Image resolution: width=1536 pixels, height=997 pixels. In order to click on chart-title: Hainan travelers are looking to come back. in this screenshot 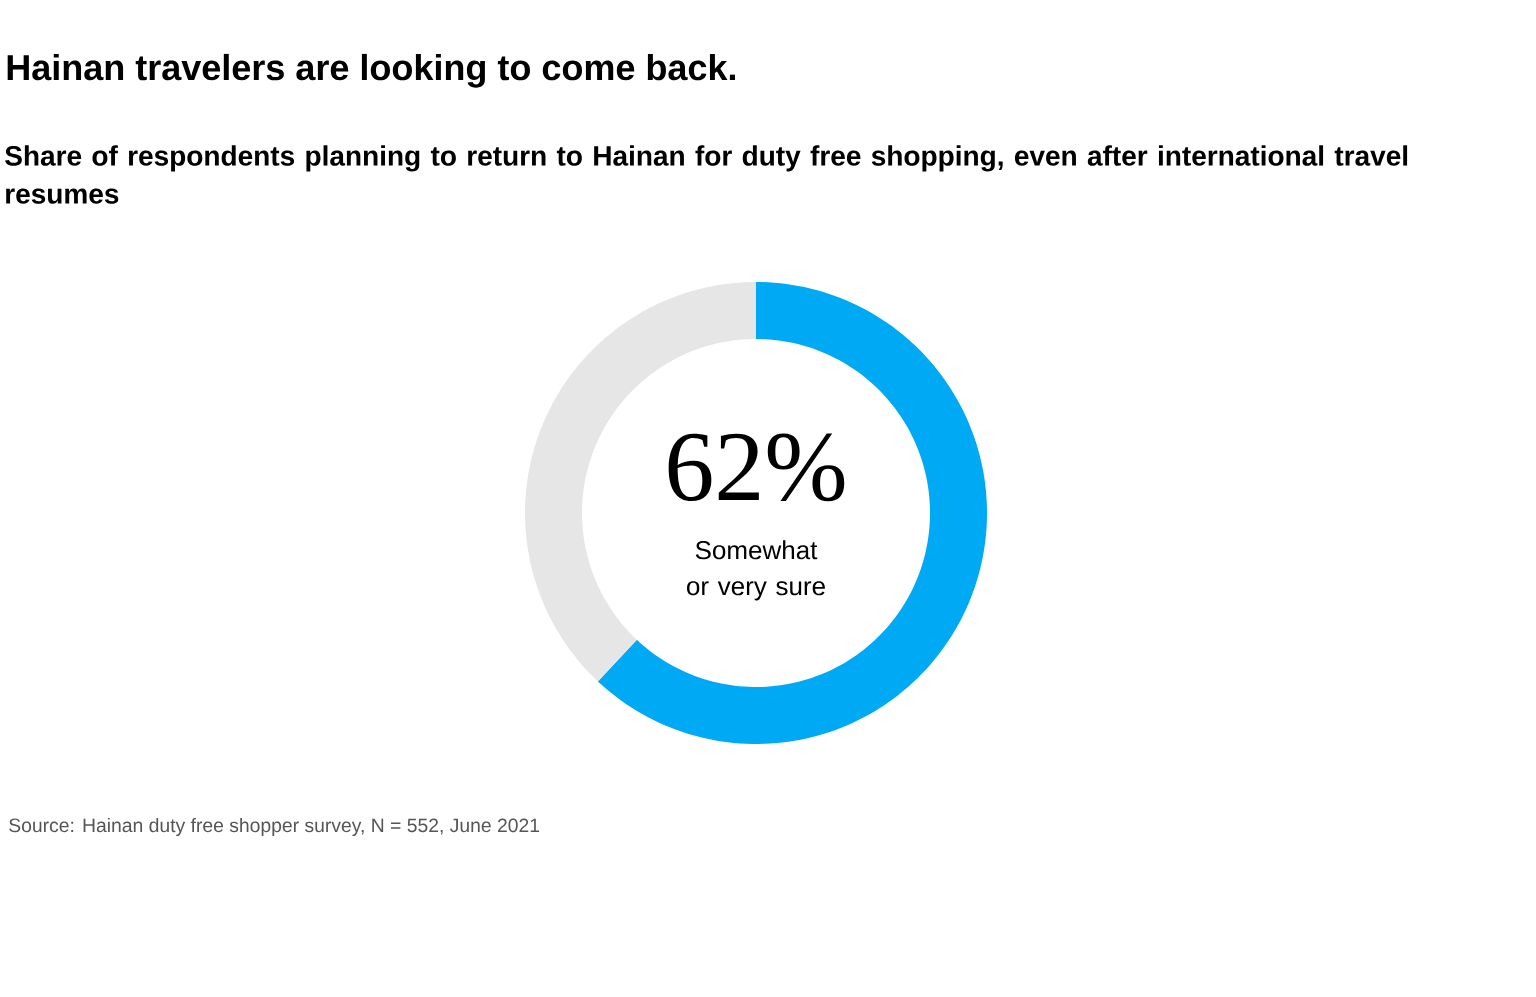, I will do `click(371, 70)`.